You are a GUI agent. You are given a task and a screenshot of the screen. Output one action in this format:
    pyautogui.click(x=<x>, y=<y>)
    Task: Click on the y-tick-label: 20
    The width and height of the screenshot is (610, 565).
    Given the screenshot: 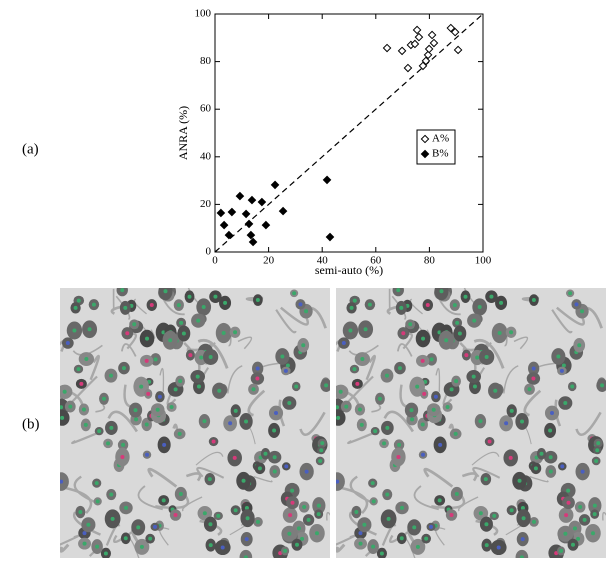 What is the action you would take?
    pyautogui.click(x=206, y=204)
    